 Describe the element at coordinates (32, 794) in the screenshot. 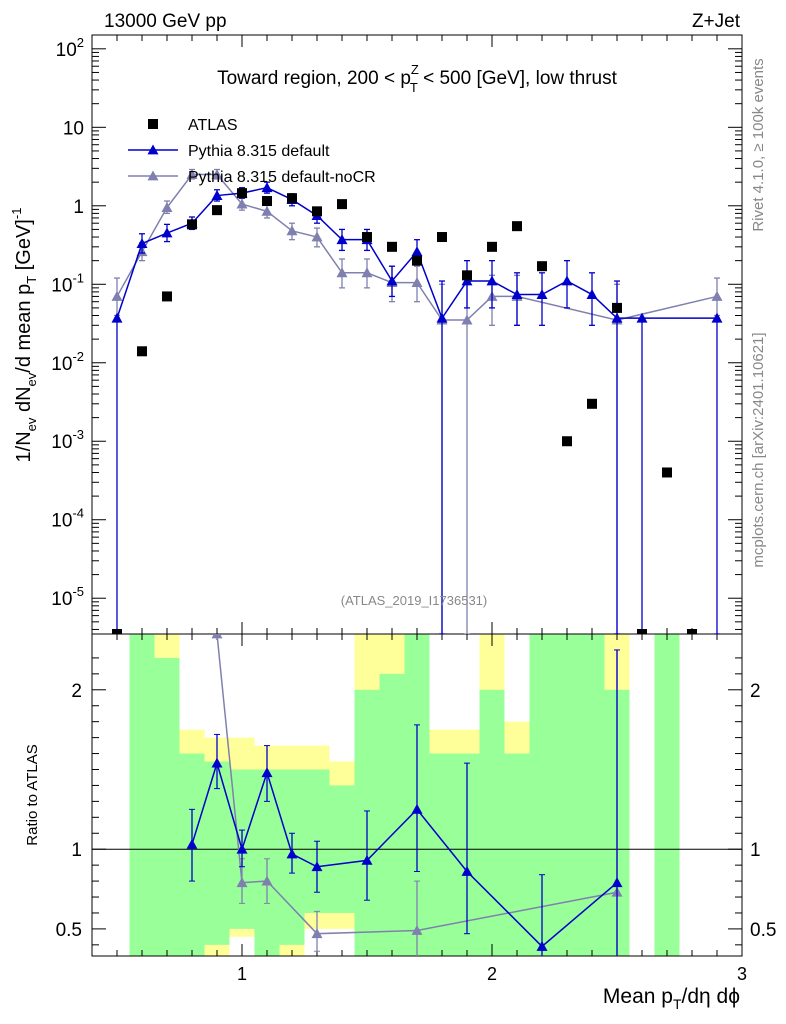

I see `ratio-y-axis-label: Ratio to ATLAS` at that location.